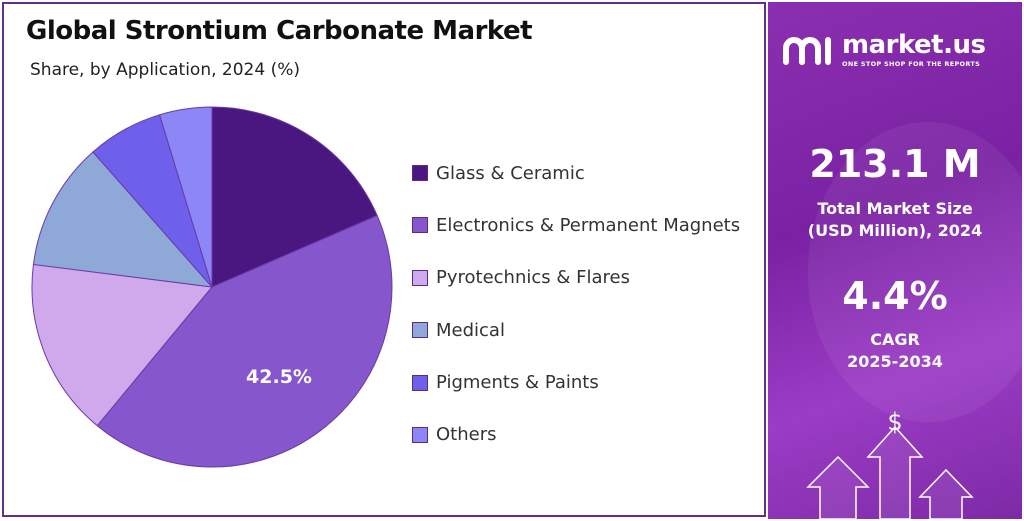 Image resolution: width=1024 pixels, height=521 pixels. What do you see at coordinates (915, 272) in the screenshot?
I see `background-decoration` at bounding box center [915, 272].